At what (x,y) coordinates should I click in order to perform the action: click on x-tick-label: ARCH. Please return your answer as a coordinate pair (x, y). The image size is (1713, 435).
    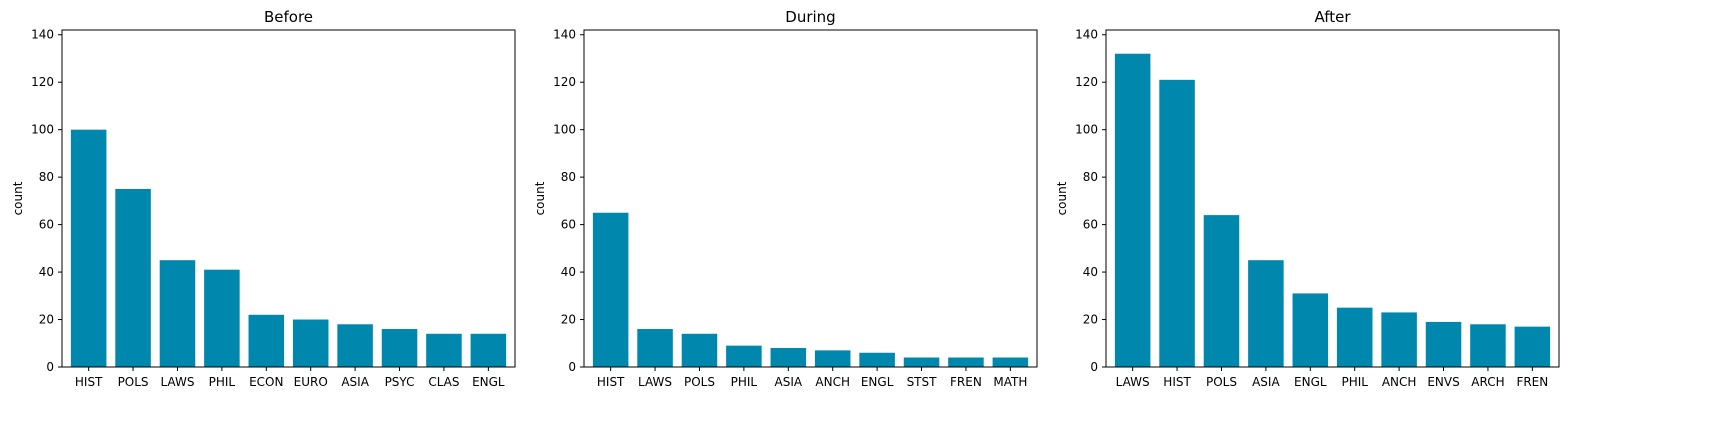
    Looking at the image, I should click on (1487, 382).